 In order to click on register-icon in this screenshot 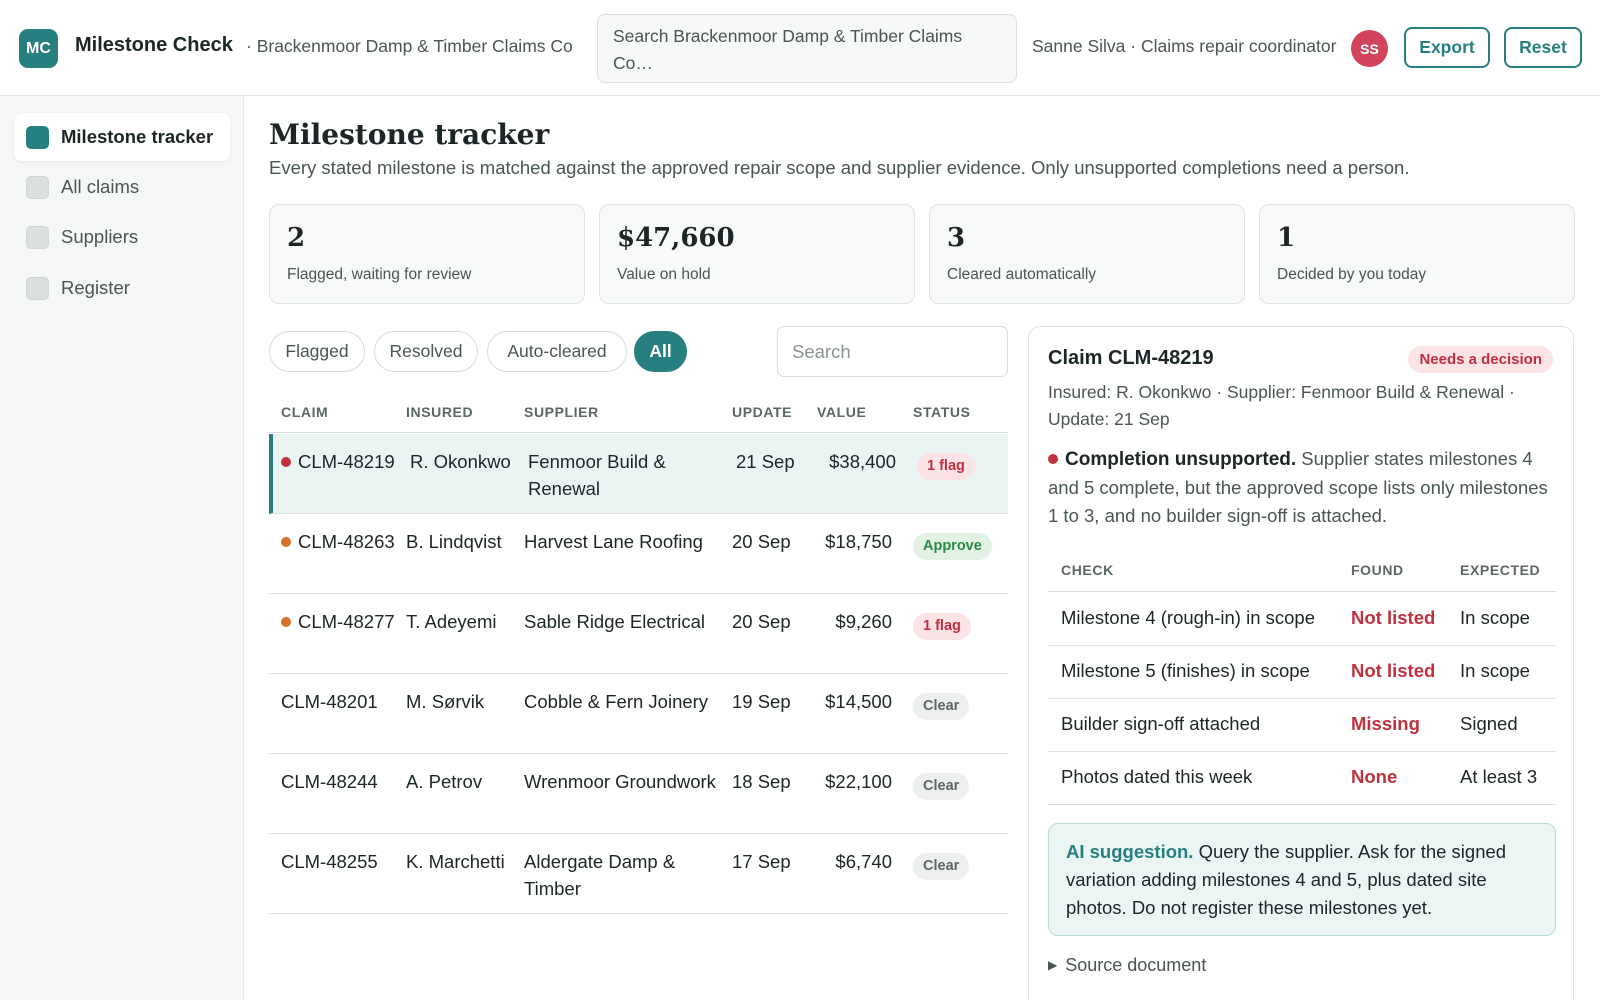, I will do `click(37, 288)`.